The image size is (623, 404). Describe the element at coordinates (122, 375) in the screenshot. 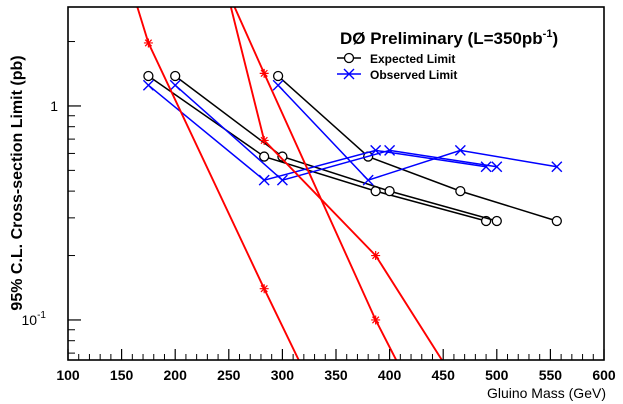

I see `x-tick-label: 150` at that location.